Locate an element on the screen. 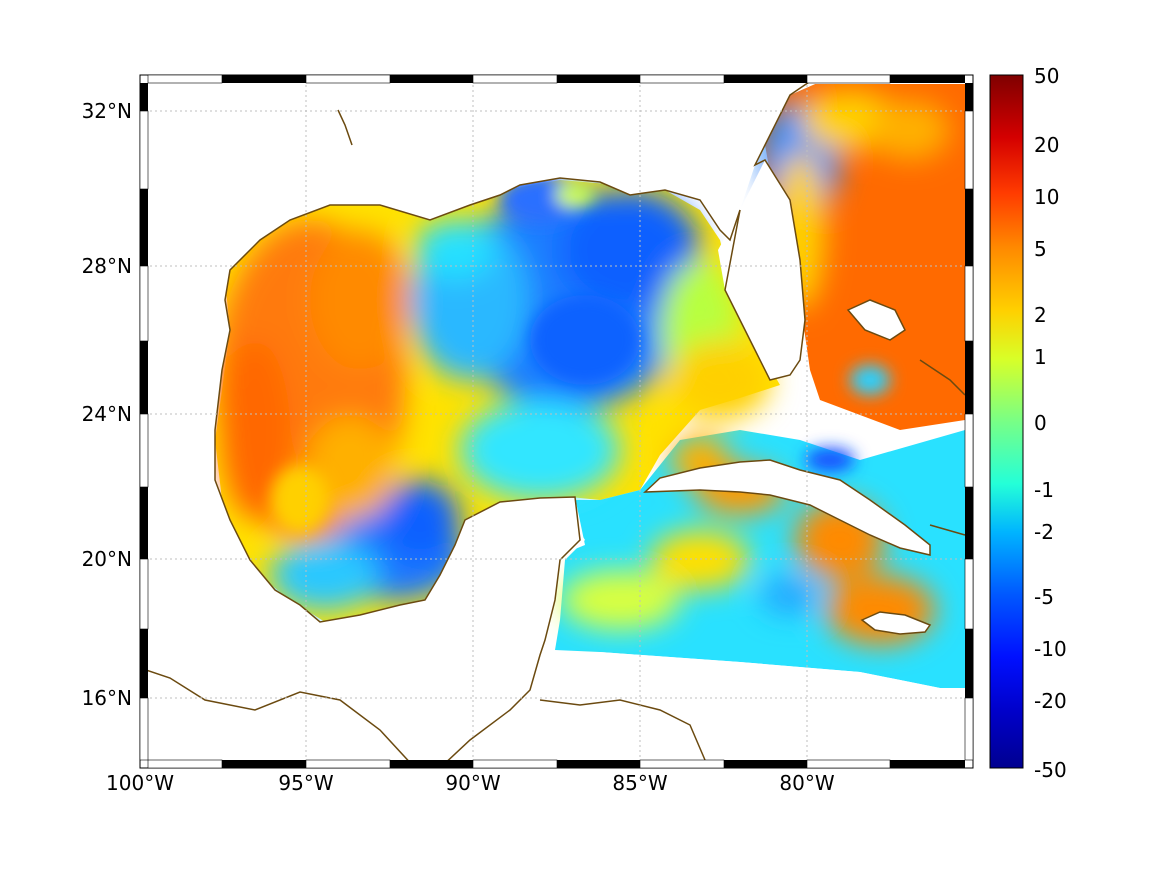  colorbar-tick-0: 0 is located at coordinates (1040, 423).